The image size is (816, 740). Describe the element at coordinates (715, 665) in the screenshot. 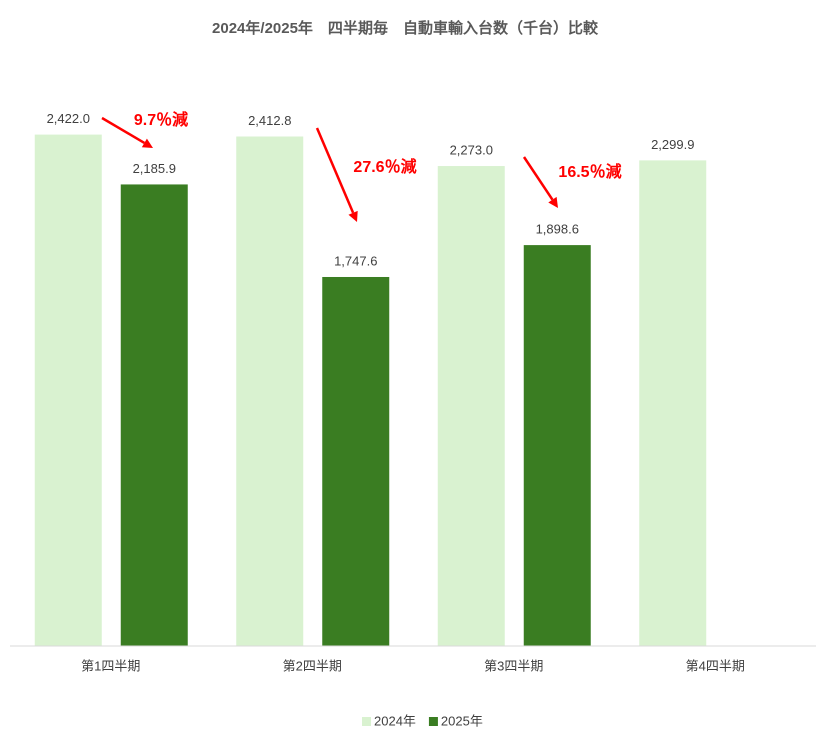

I see `x-tick-label: 第4四半期` at that location.